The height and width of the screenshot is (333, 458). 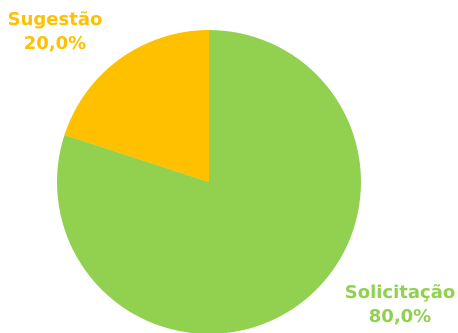 I want to click on pie-slice-sugestao, so click(x=136, y=106).